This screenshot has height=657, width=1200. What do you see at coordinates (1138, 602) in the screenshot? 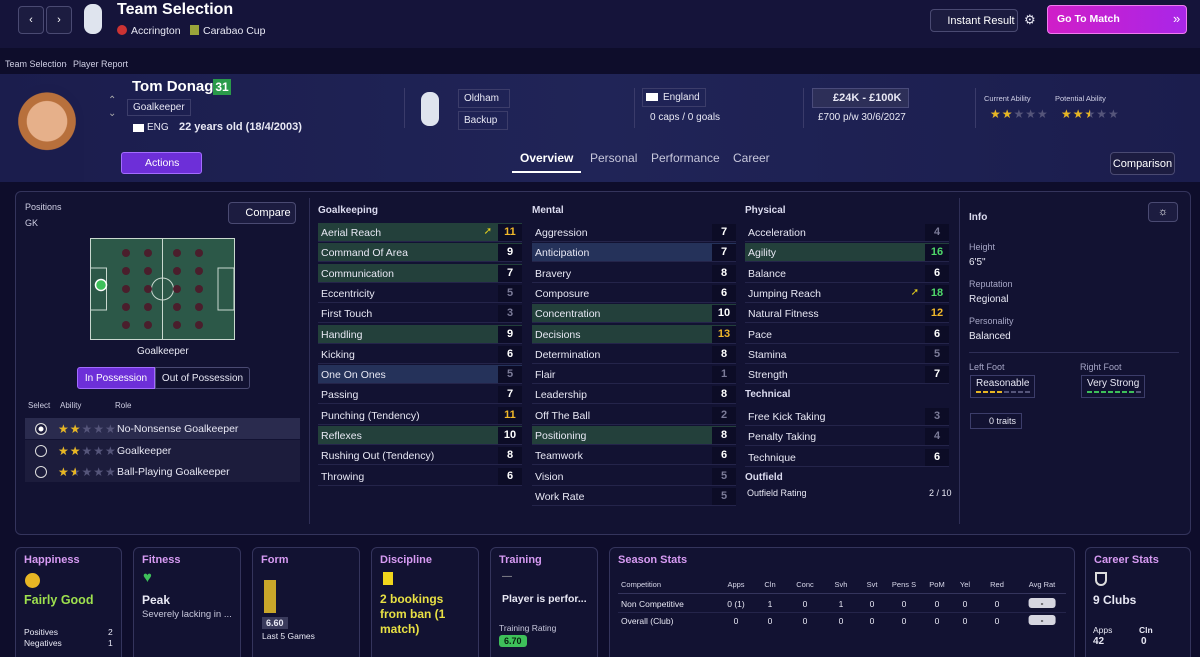
I see `career-stats-card` at bounding box center [1138, 602].